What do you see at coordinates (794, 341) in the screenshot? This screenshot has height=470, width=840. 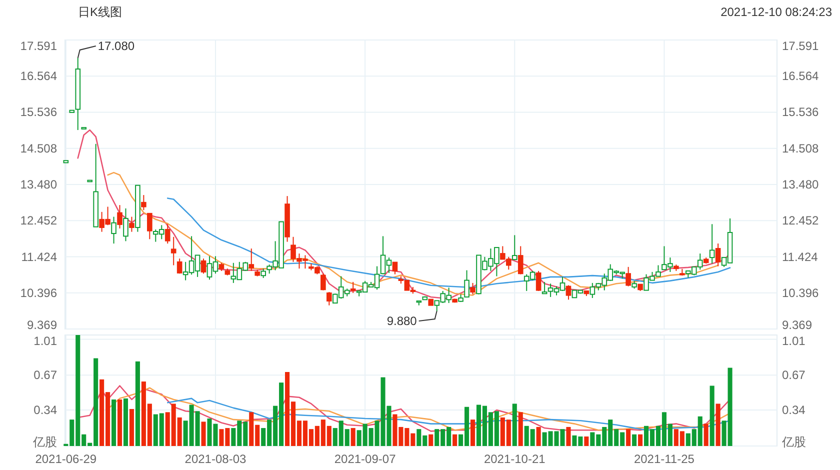 I see `y2-tick-label: 1.01` at bounding box center [794, 341].